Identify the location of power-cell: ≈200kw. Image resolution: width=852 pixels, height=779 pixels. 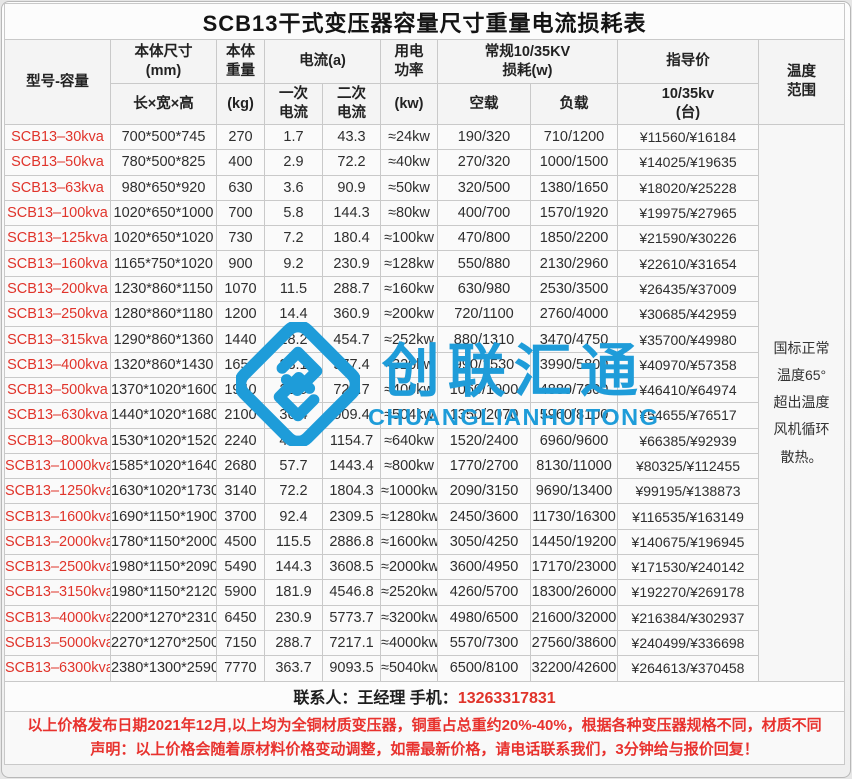
(409, 314).